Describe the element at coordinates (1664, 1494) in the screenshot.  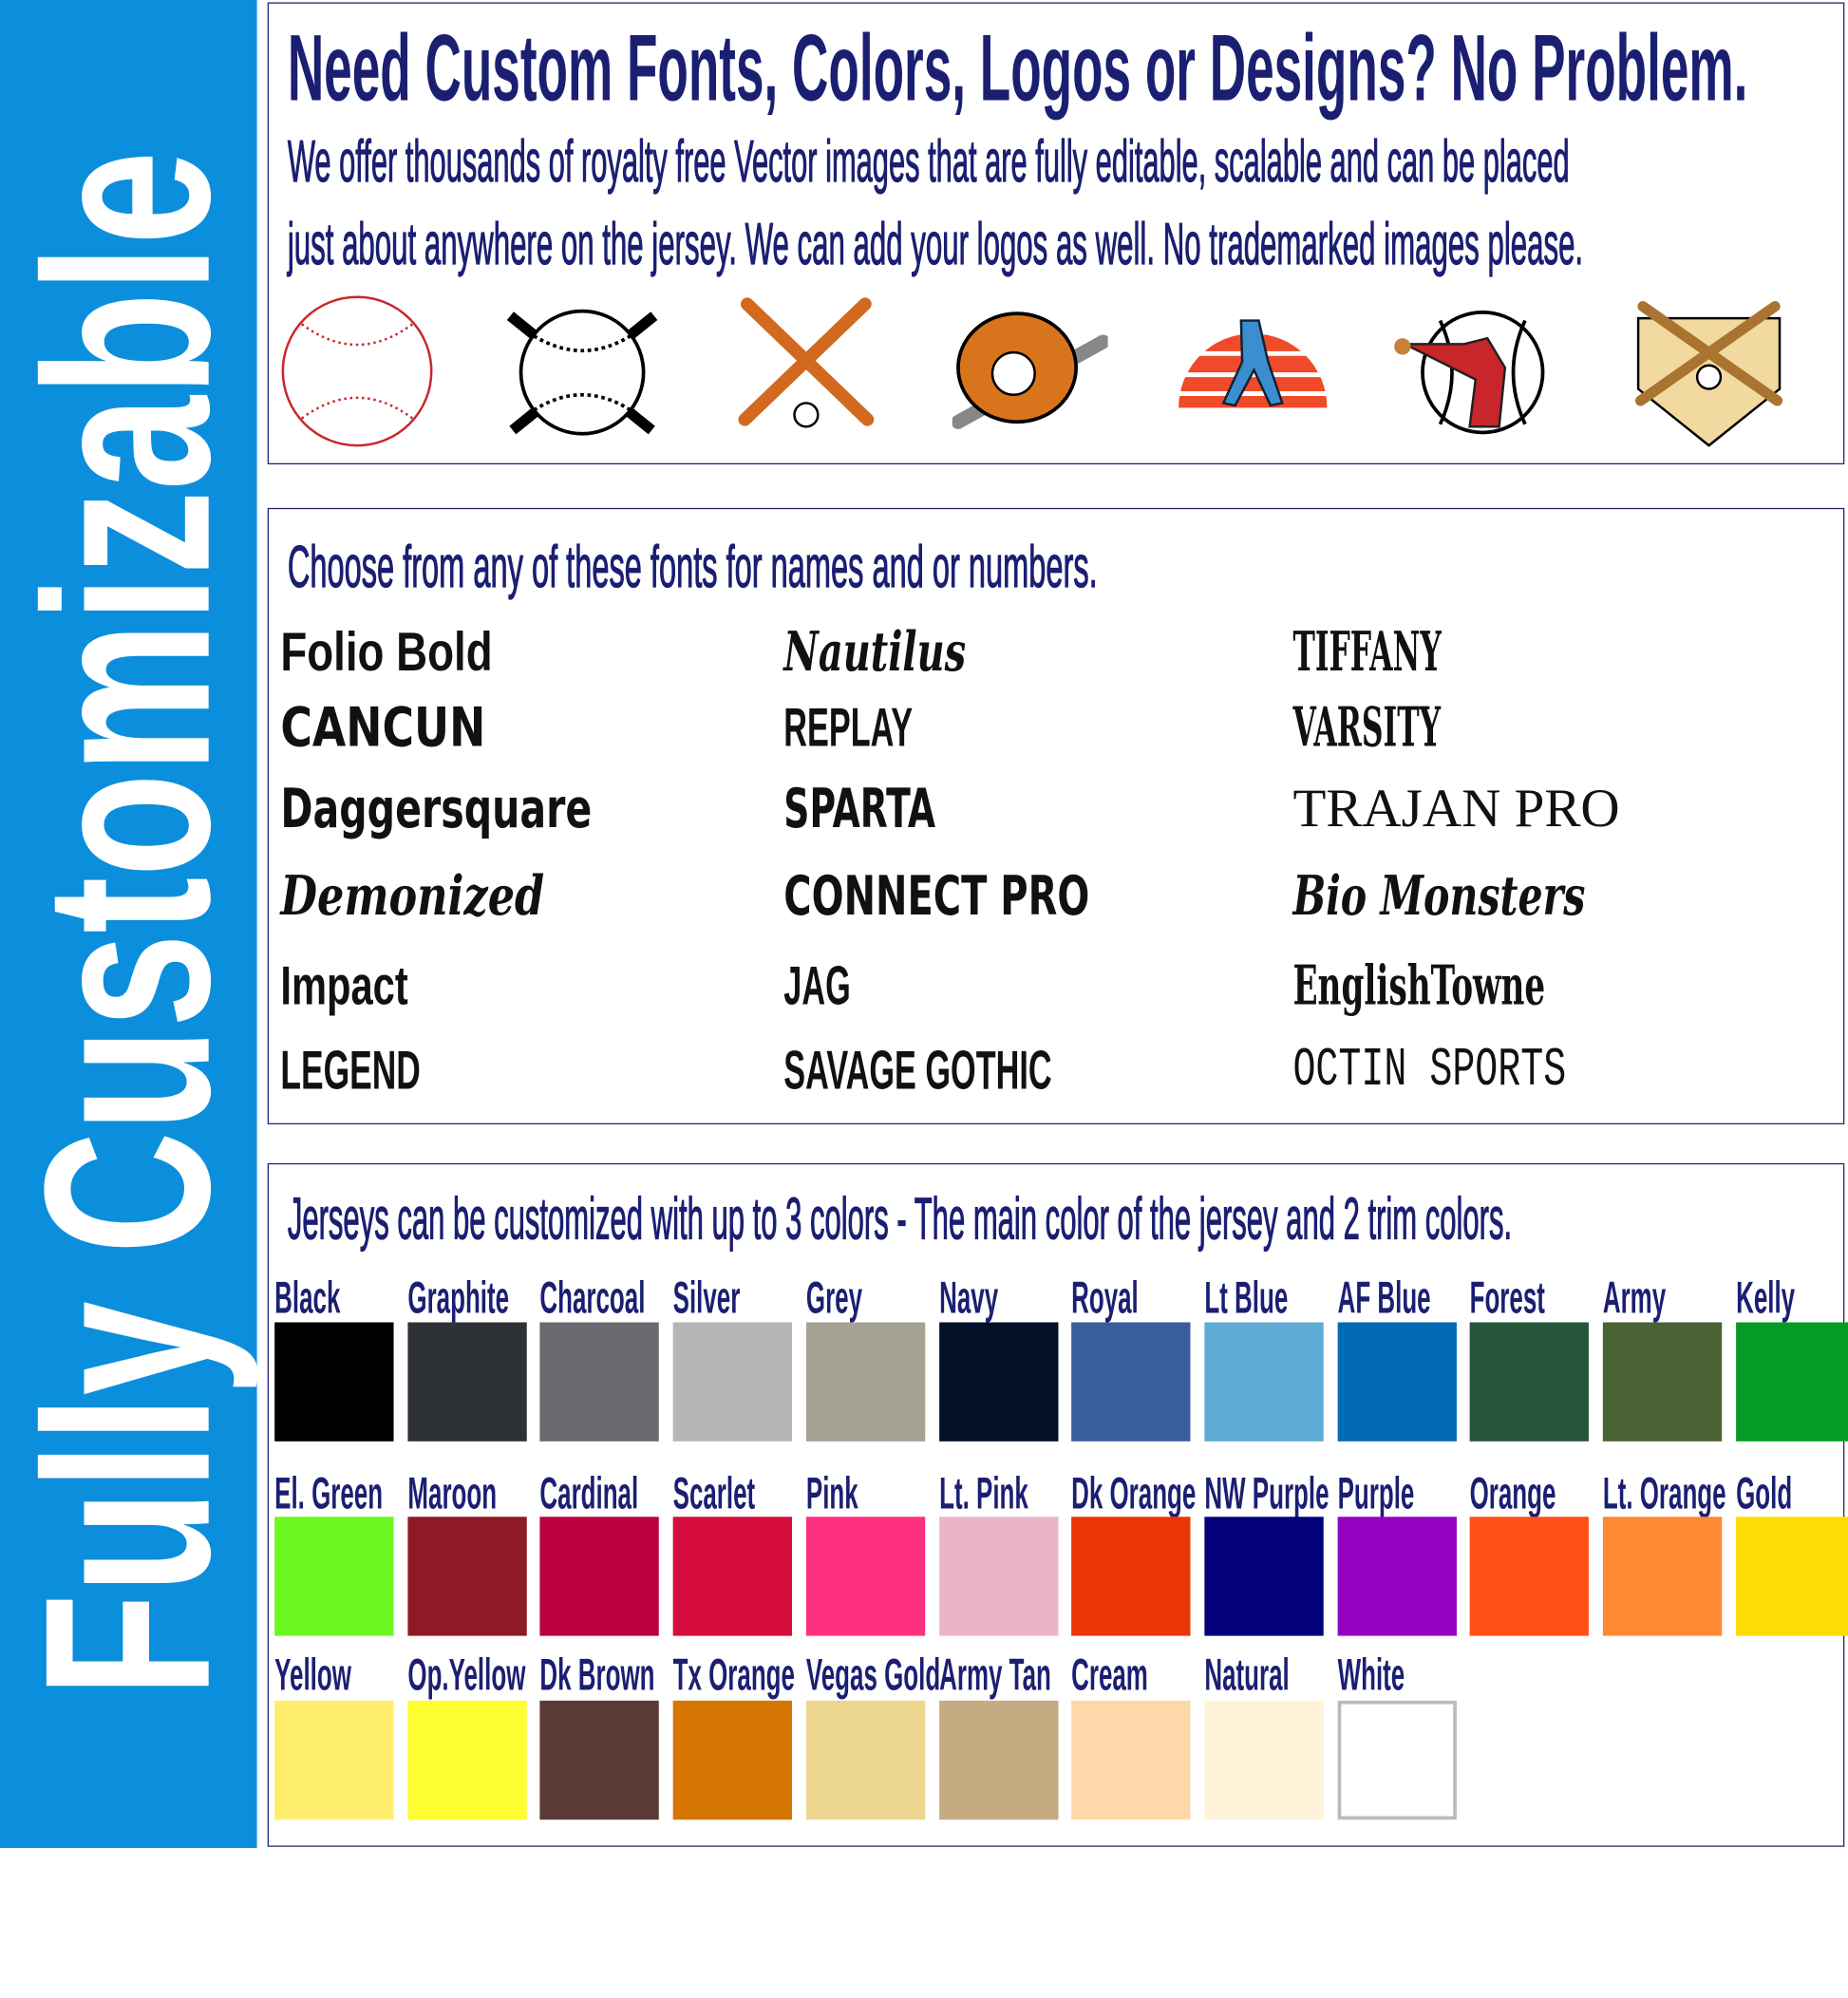
I see `color-label: Lt. Orange` at that location.